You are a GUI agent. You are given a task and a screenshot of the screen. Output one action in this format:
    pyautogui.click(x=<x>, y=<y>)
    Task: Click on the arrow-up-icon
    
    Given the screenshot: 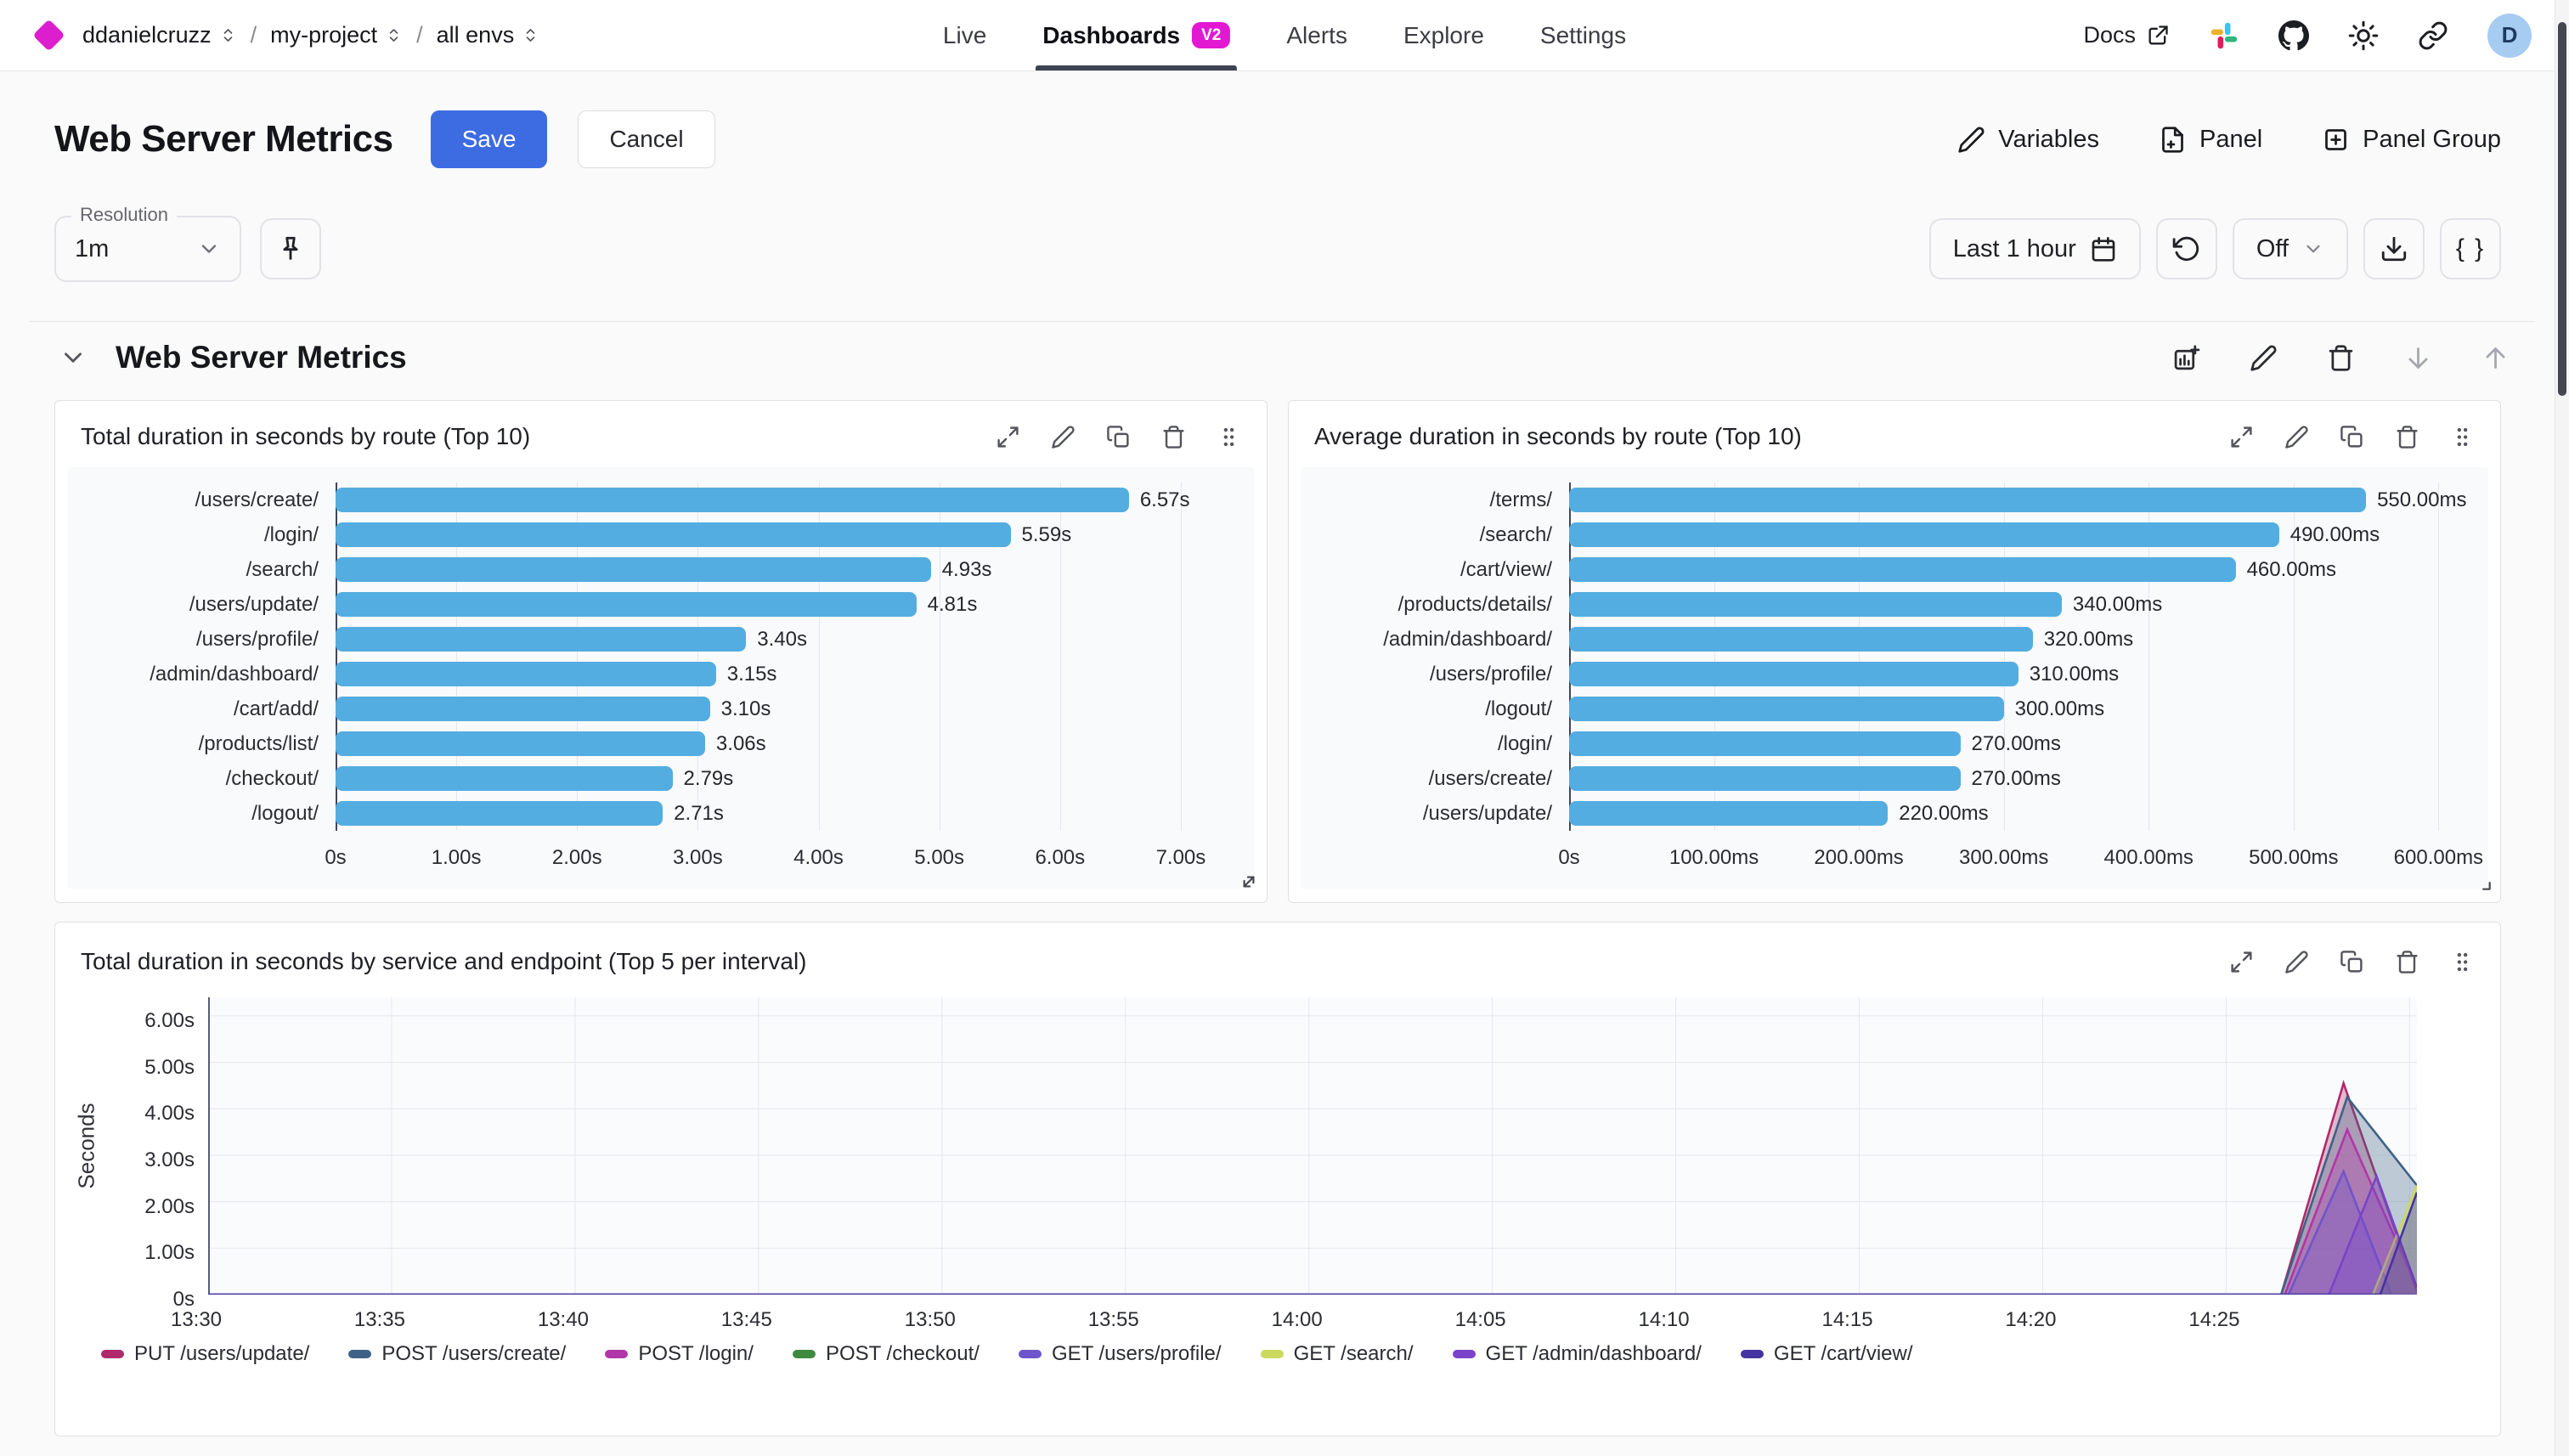 What is the action you would take?
    pyautogui.click(x=2495, y=358)
    